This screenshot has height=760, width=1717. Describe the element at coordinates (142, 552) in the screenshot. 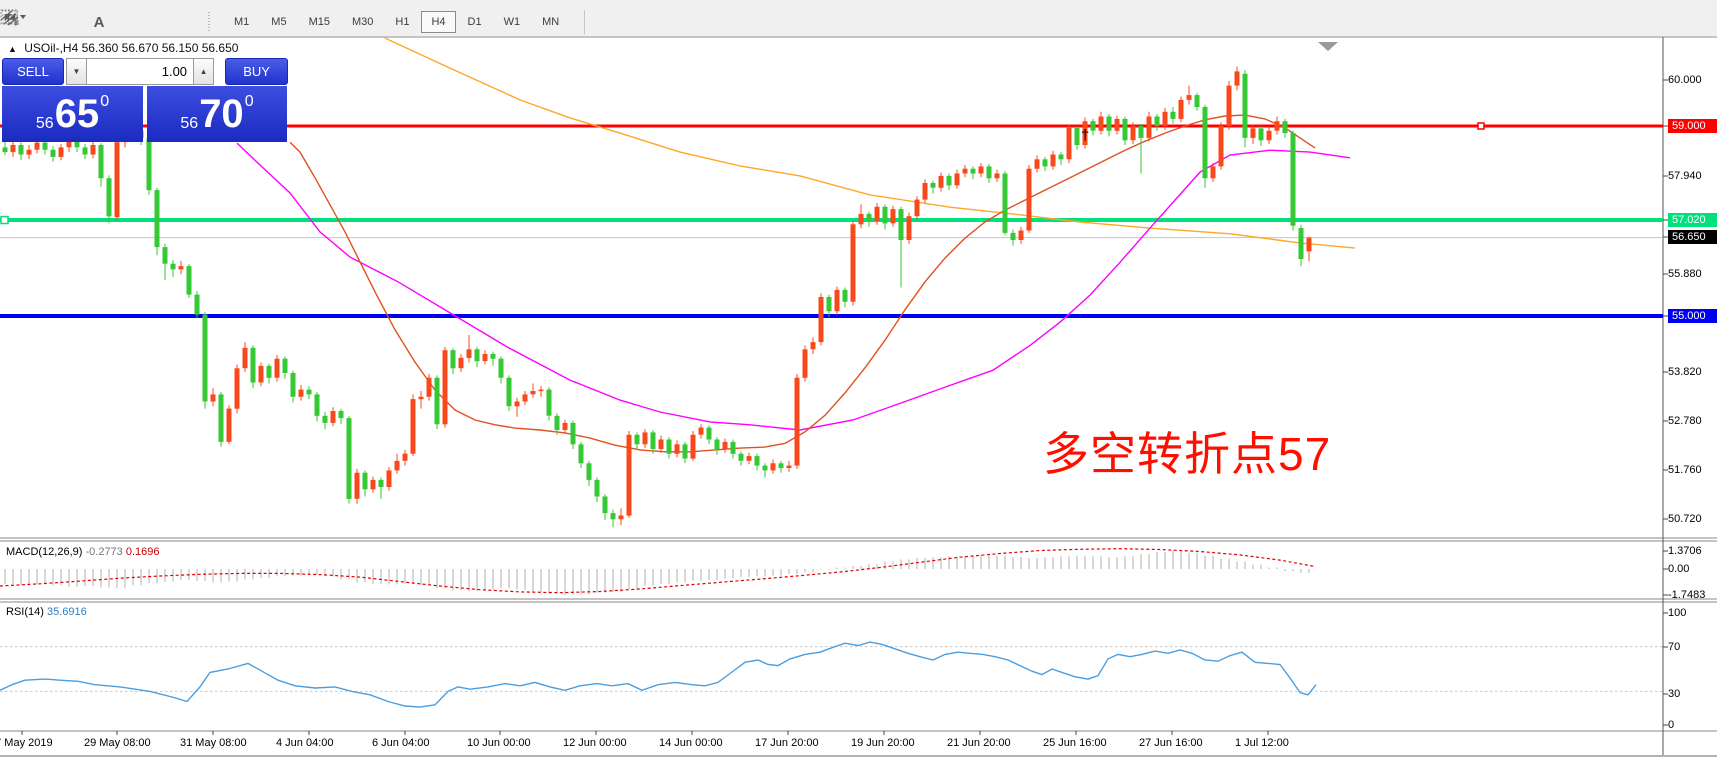

I see `macd-signal-value: 0.1696` at that location.